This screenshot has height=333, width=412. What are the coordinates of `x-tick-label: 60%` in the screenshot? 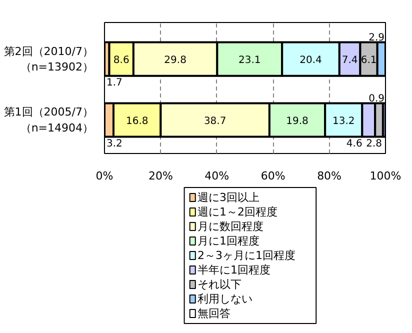 It's located at (273, 176).